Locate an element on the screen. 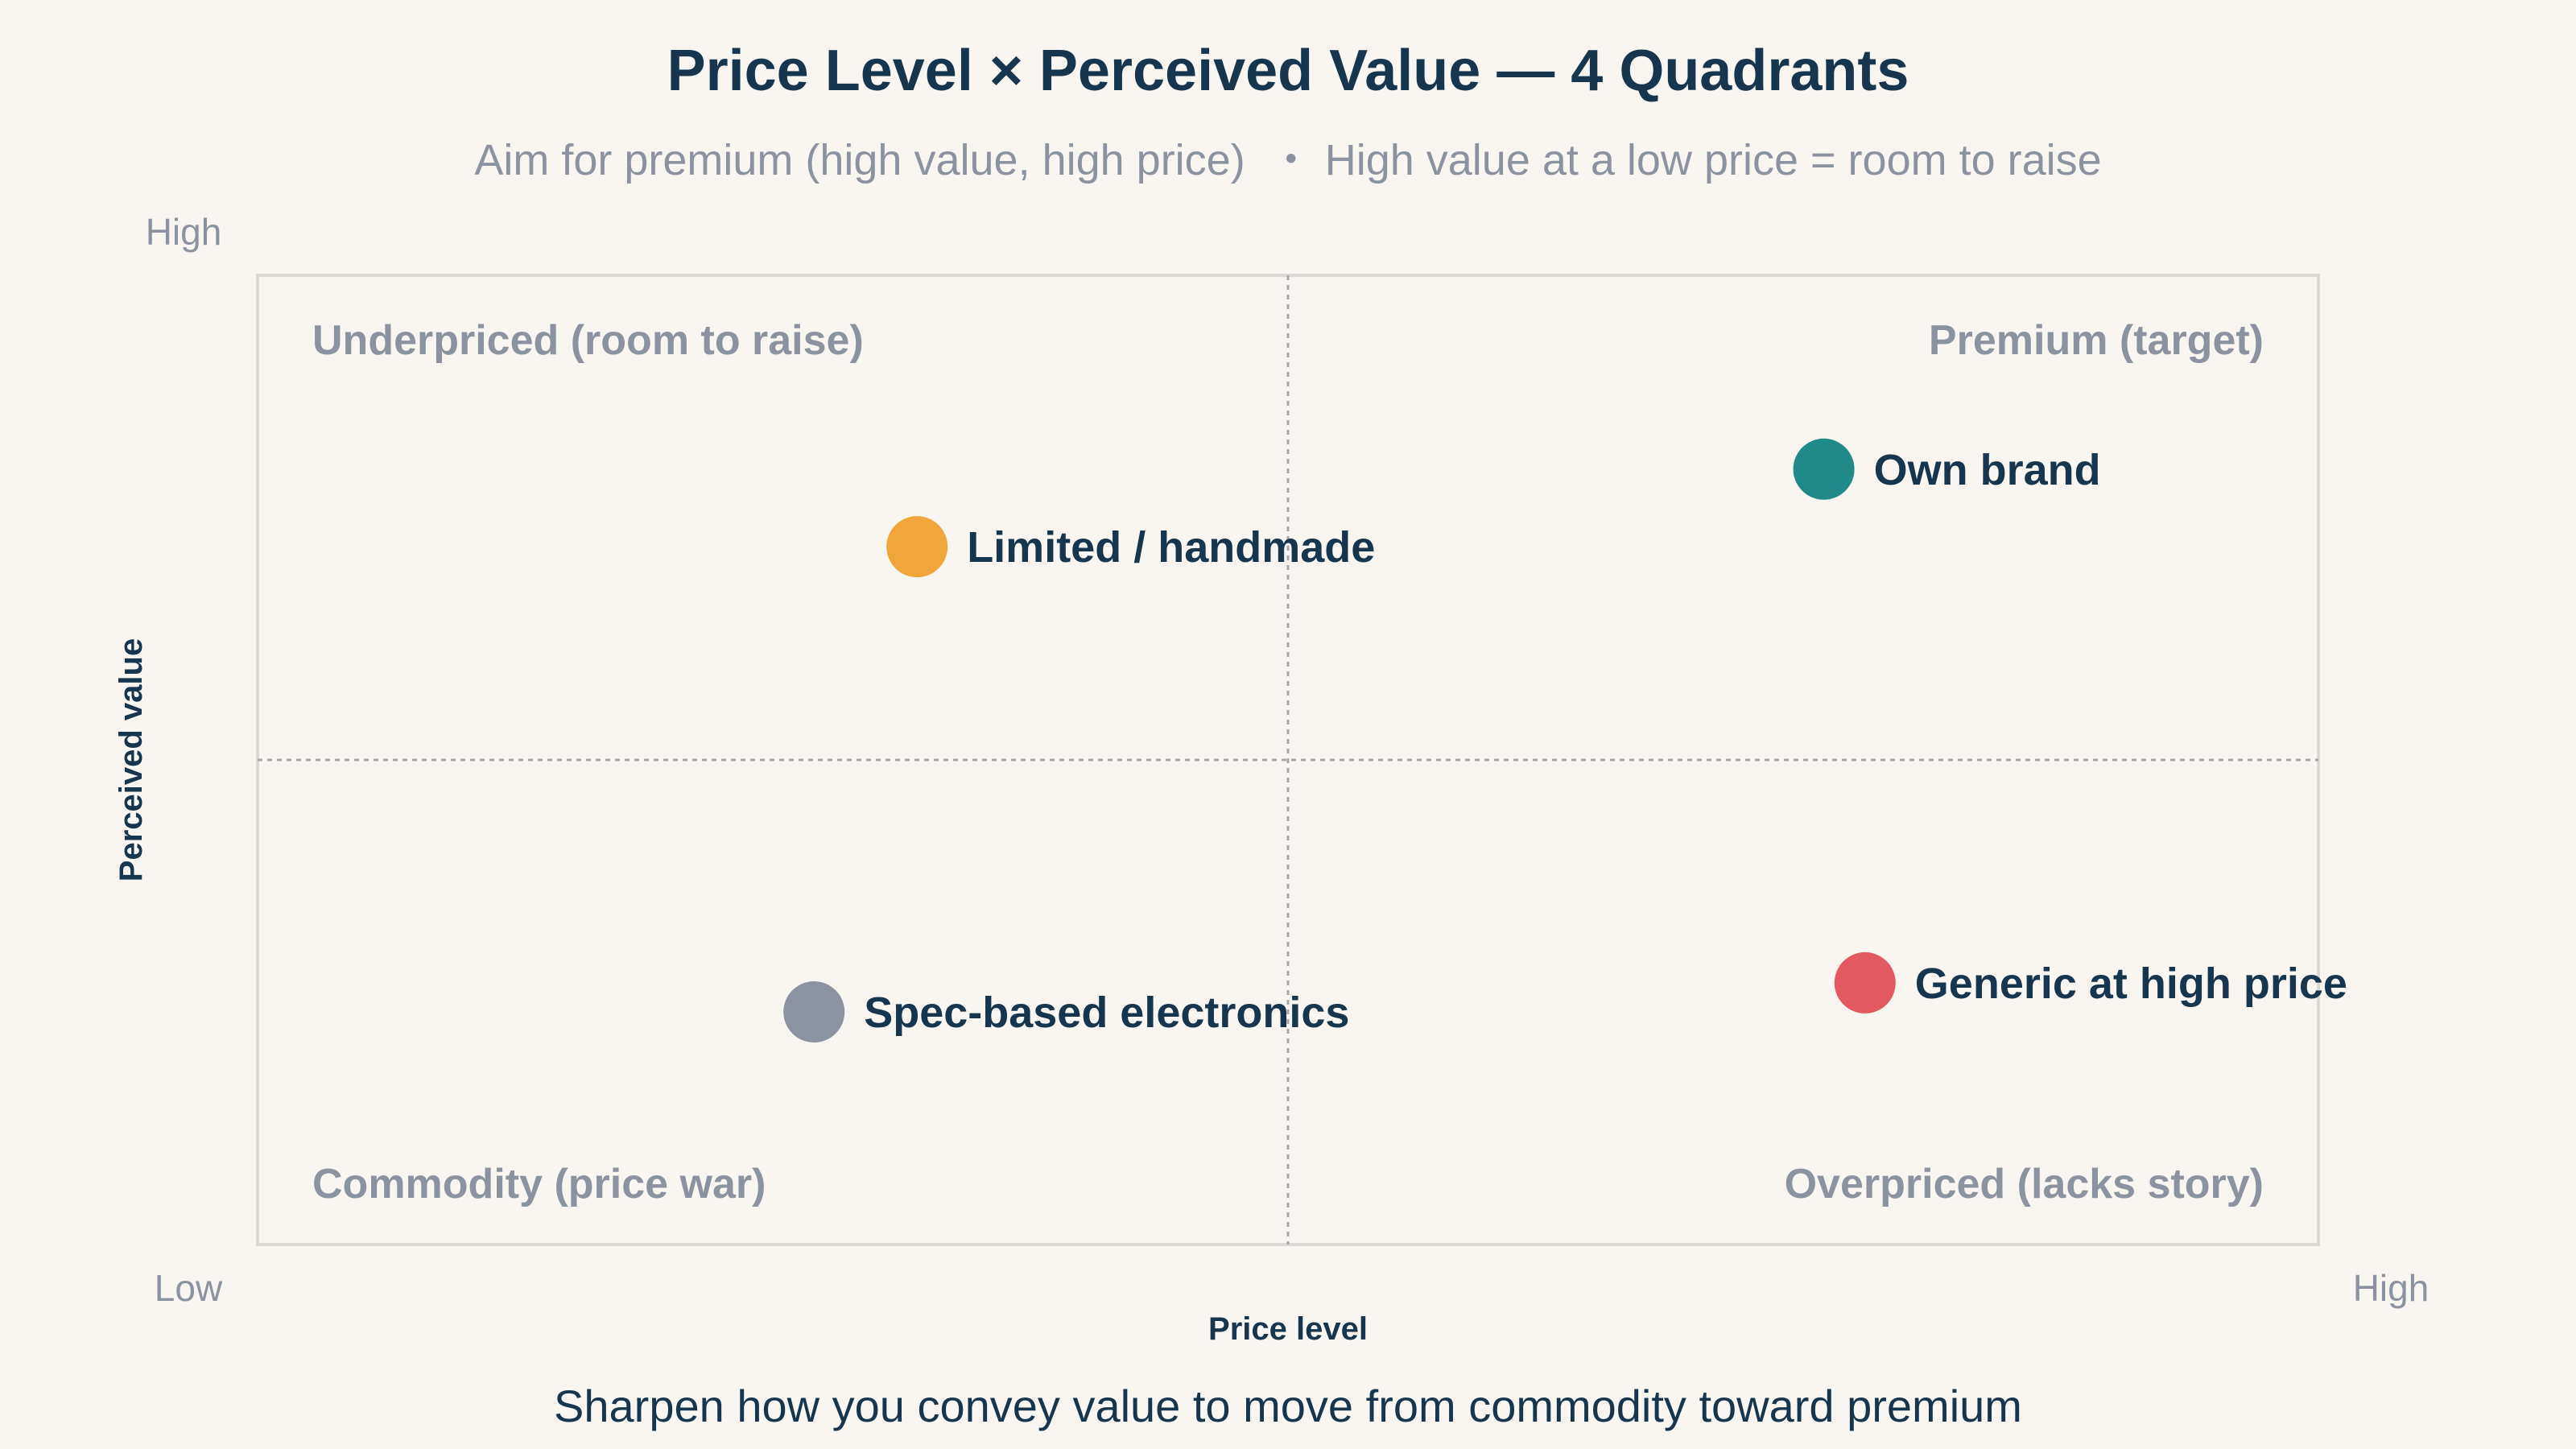  quadrant-label-top-right: Premium (target) is located at coordinates (2096, 340).